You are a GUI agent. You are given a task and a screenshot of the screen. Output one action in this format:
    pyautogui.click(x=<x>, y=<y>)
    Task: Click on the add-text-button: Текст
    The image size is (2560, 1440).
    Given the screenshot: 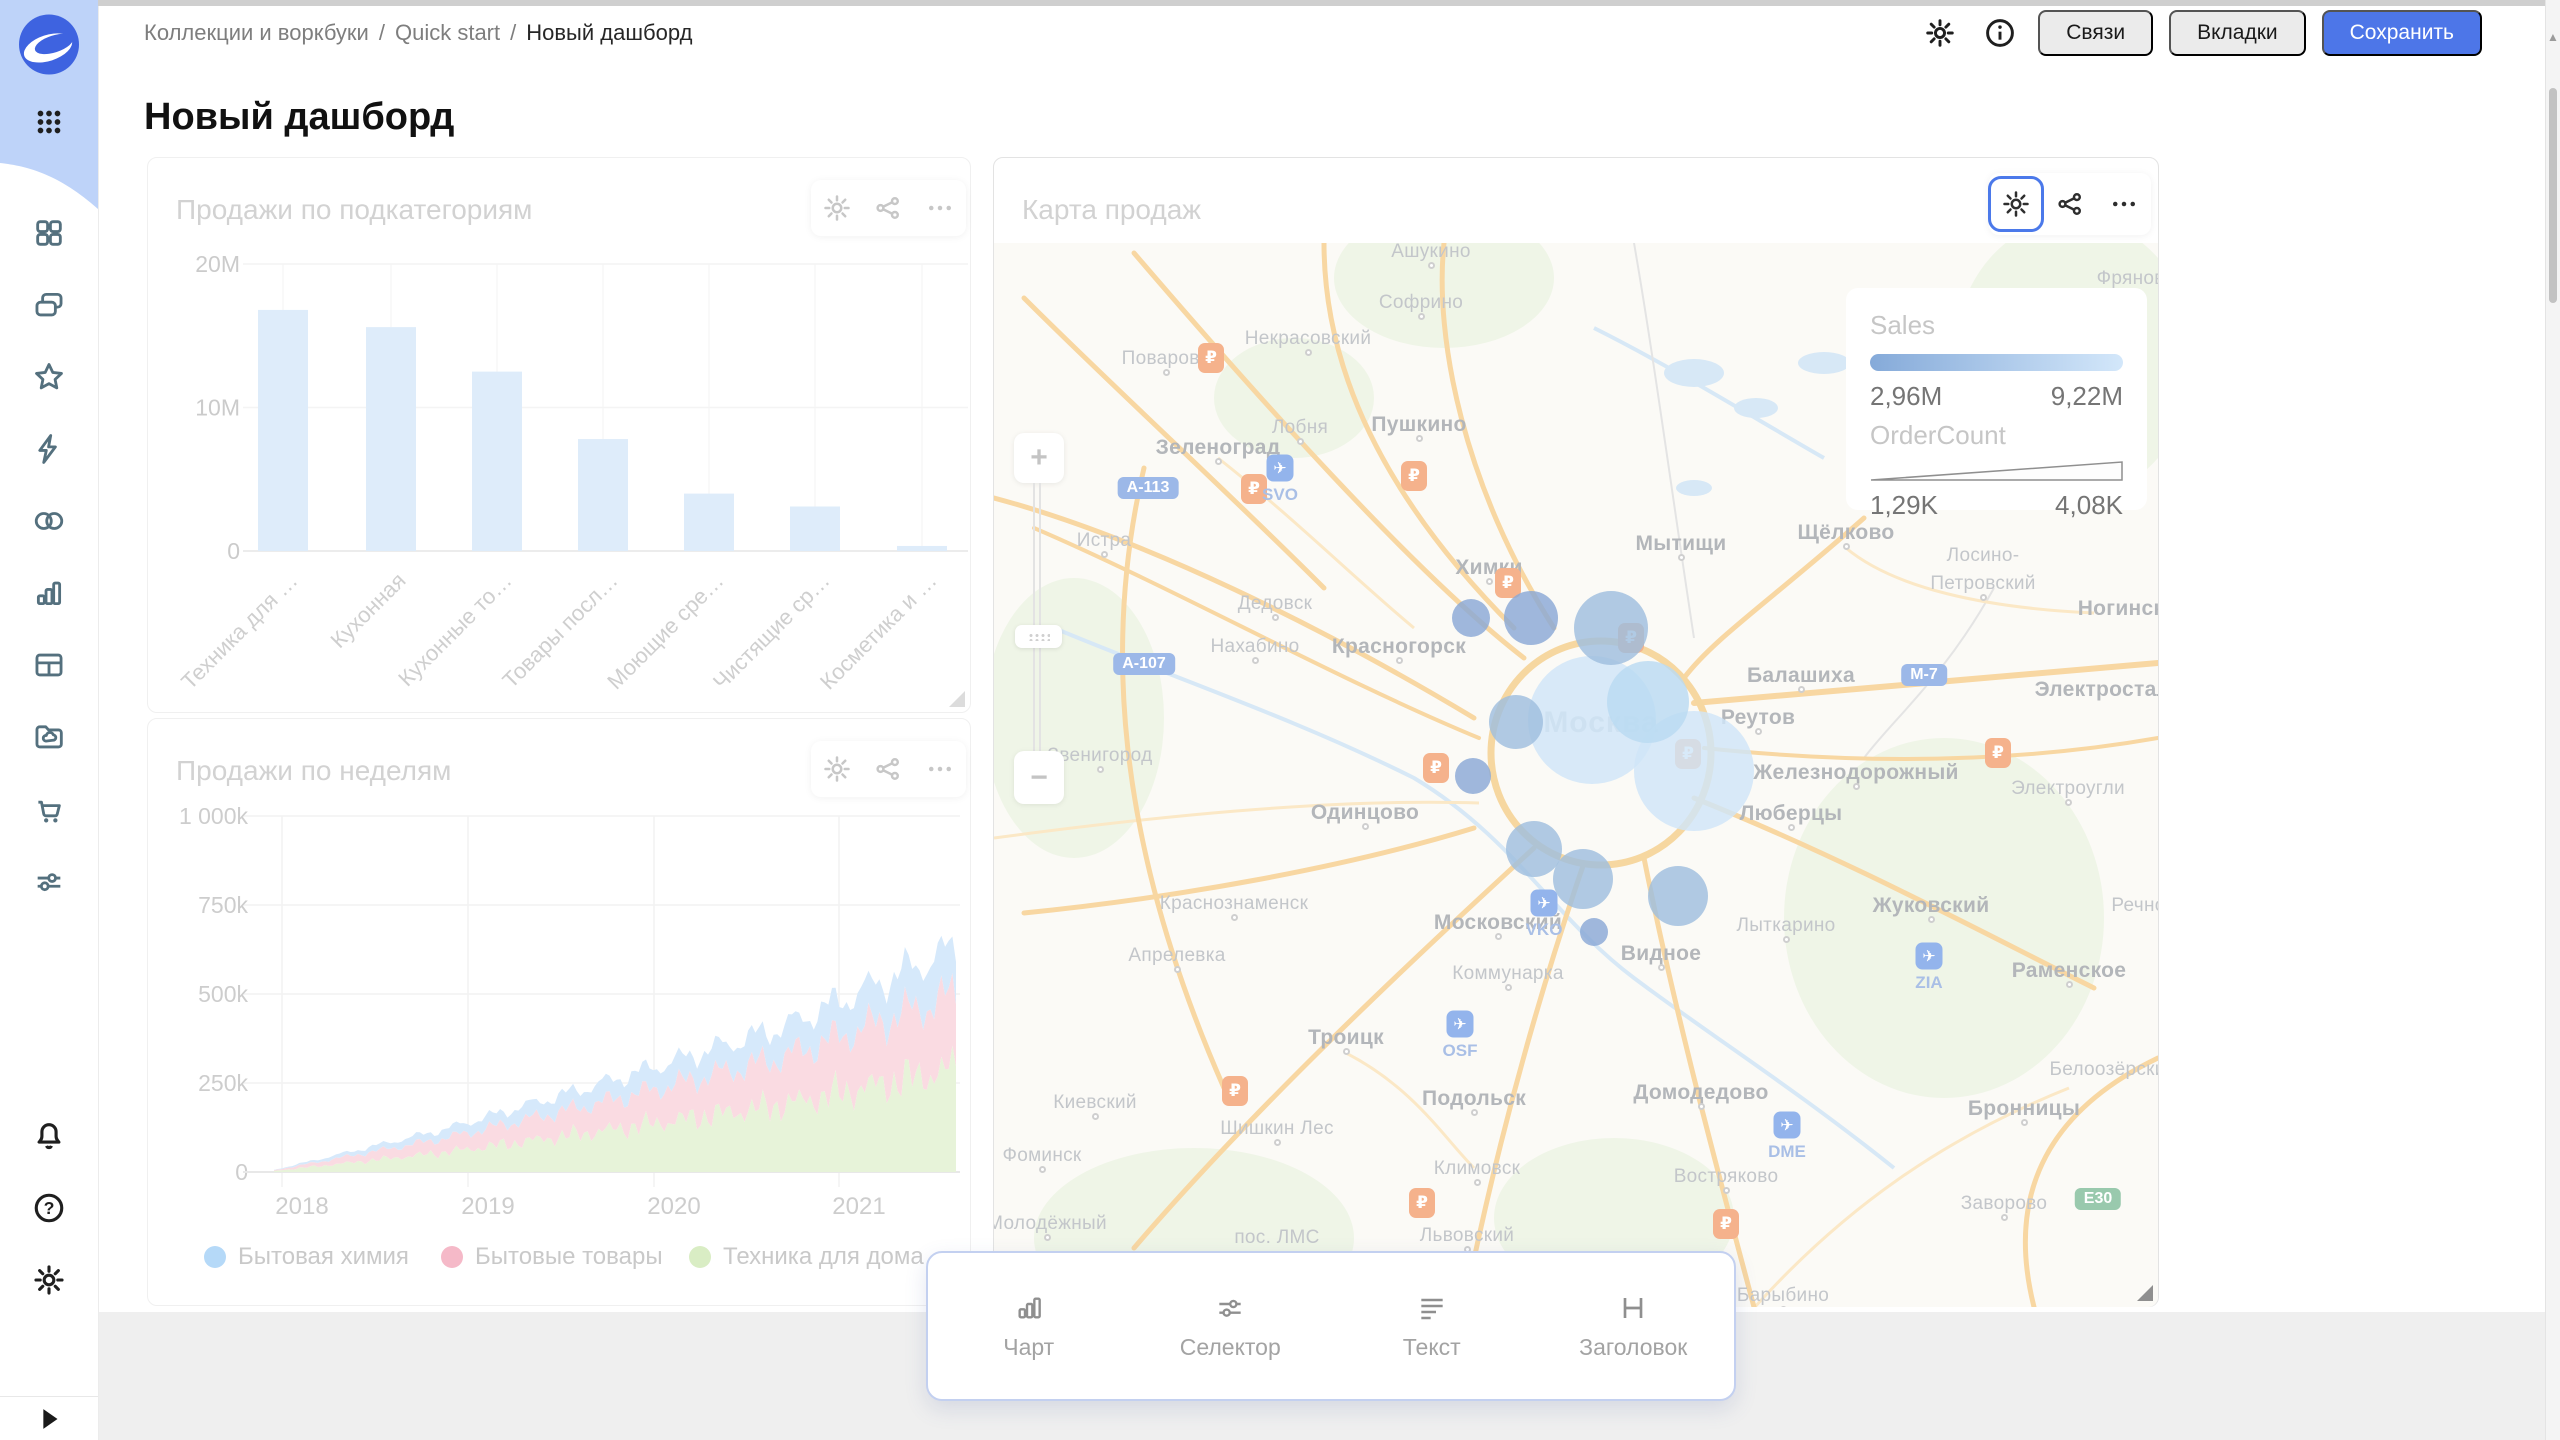 What is the action you would take?
    pyautogui.click(x=1432, y=1326)
    